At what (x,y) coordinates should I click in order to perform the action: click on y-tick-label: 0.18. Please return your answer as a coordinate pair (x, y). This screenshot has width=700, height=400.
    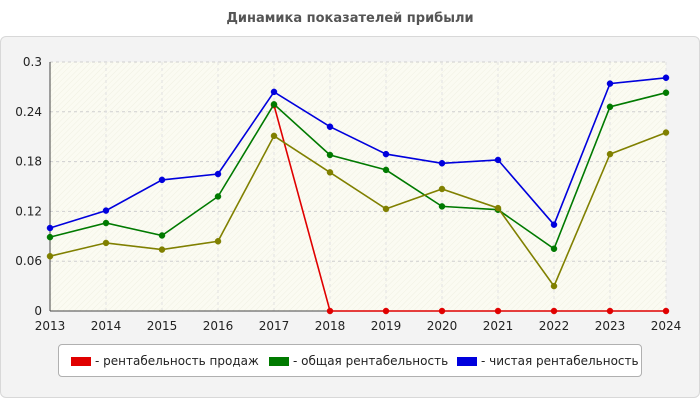
    Looking at the image, I should click on (28, 162).